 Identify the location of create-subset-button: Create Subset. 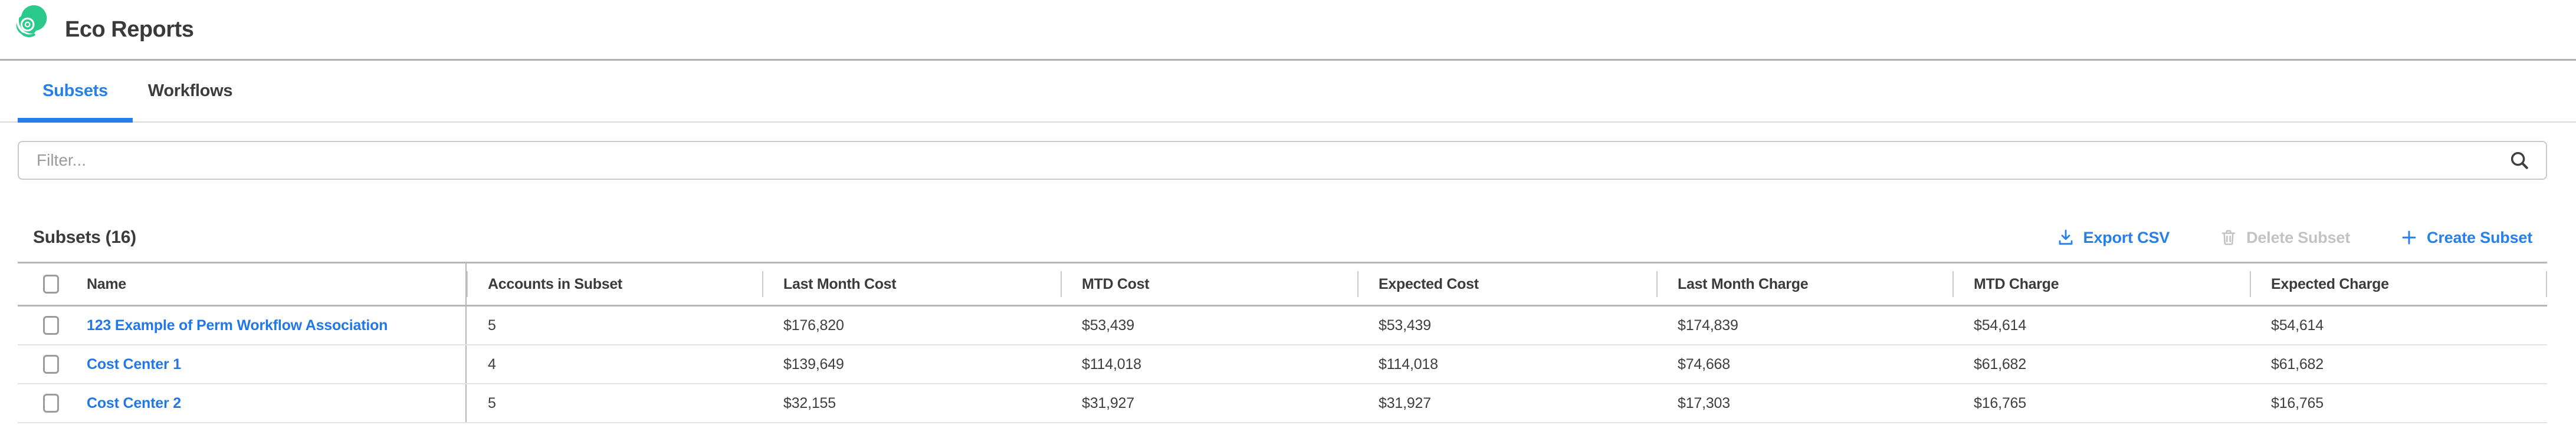
(2466, 237).